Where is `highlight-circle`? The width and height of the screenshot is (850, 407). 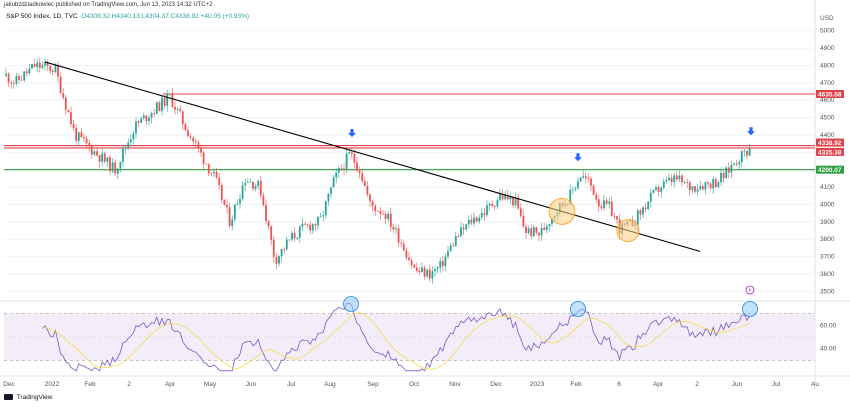
highlight-circle is located at coordinates (562, 211).